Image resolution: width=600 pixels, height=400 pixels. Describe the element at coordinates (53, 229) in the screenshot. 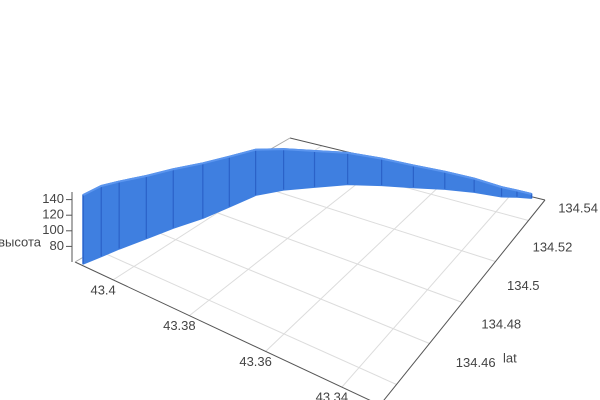

I see `z-tick-label: 100` at that location.